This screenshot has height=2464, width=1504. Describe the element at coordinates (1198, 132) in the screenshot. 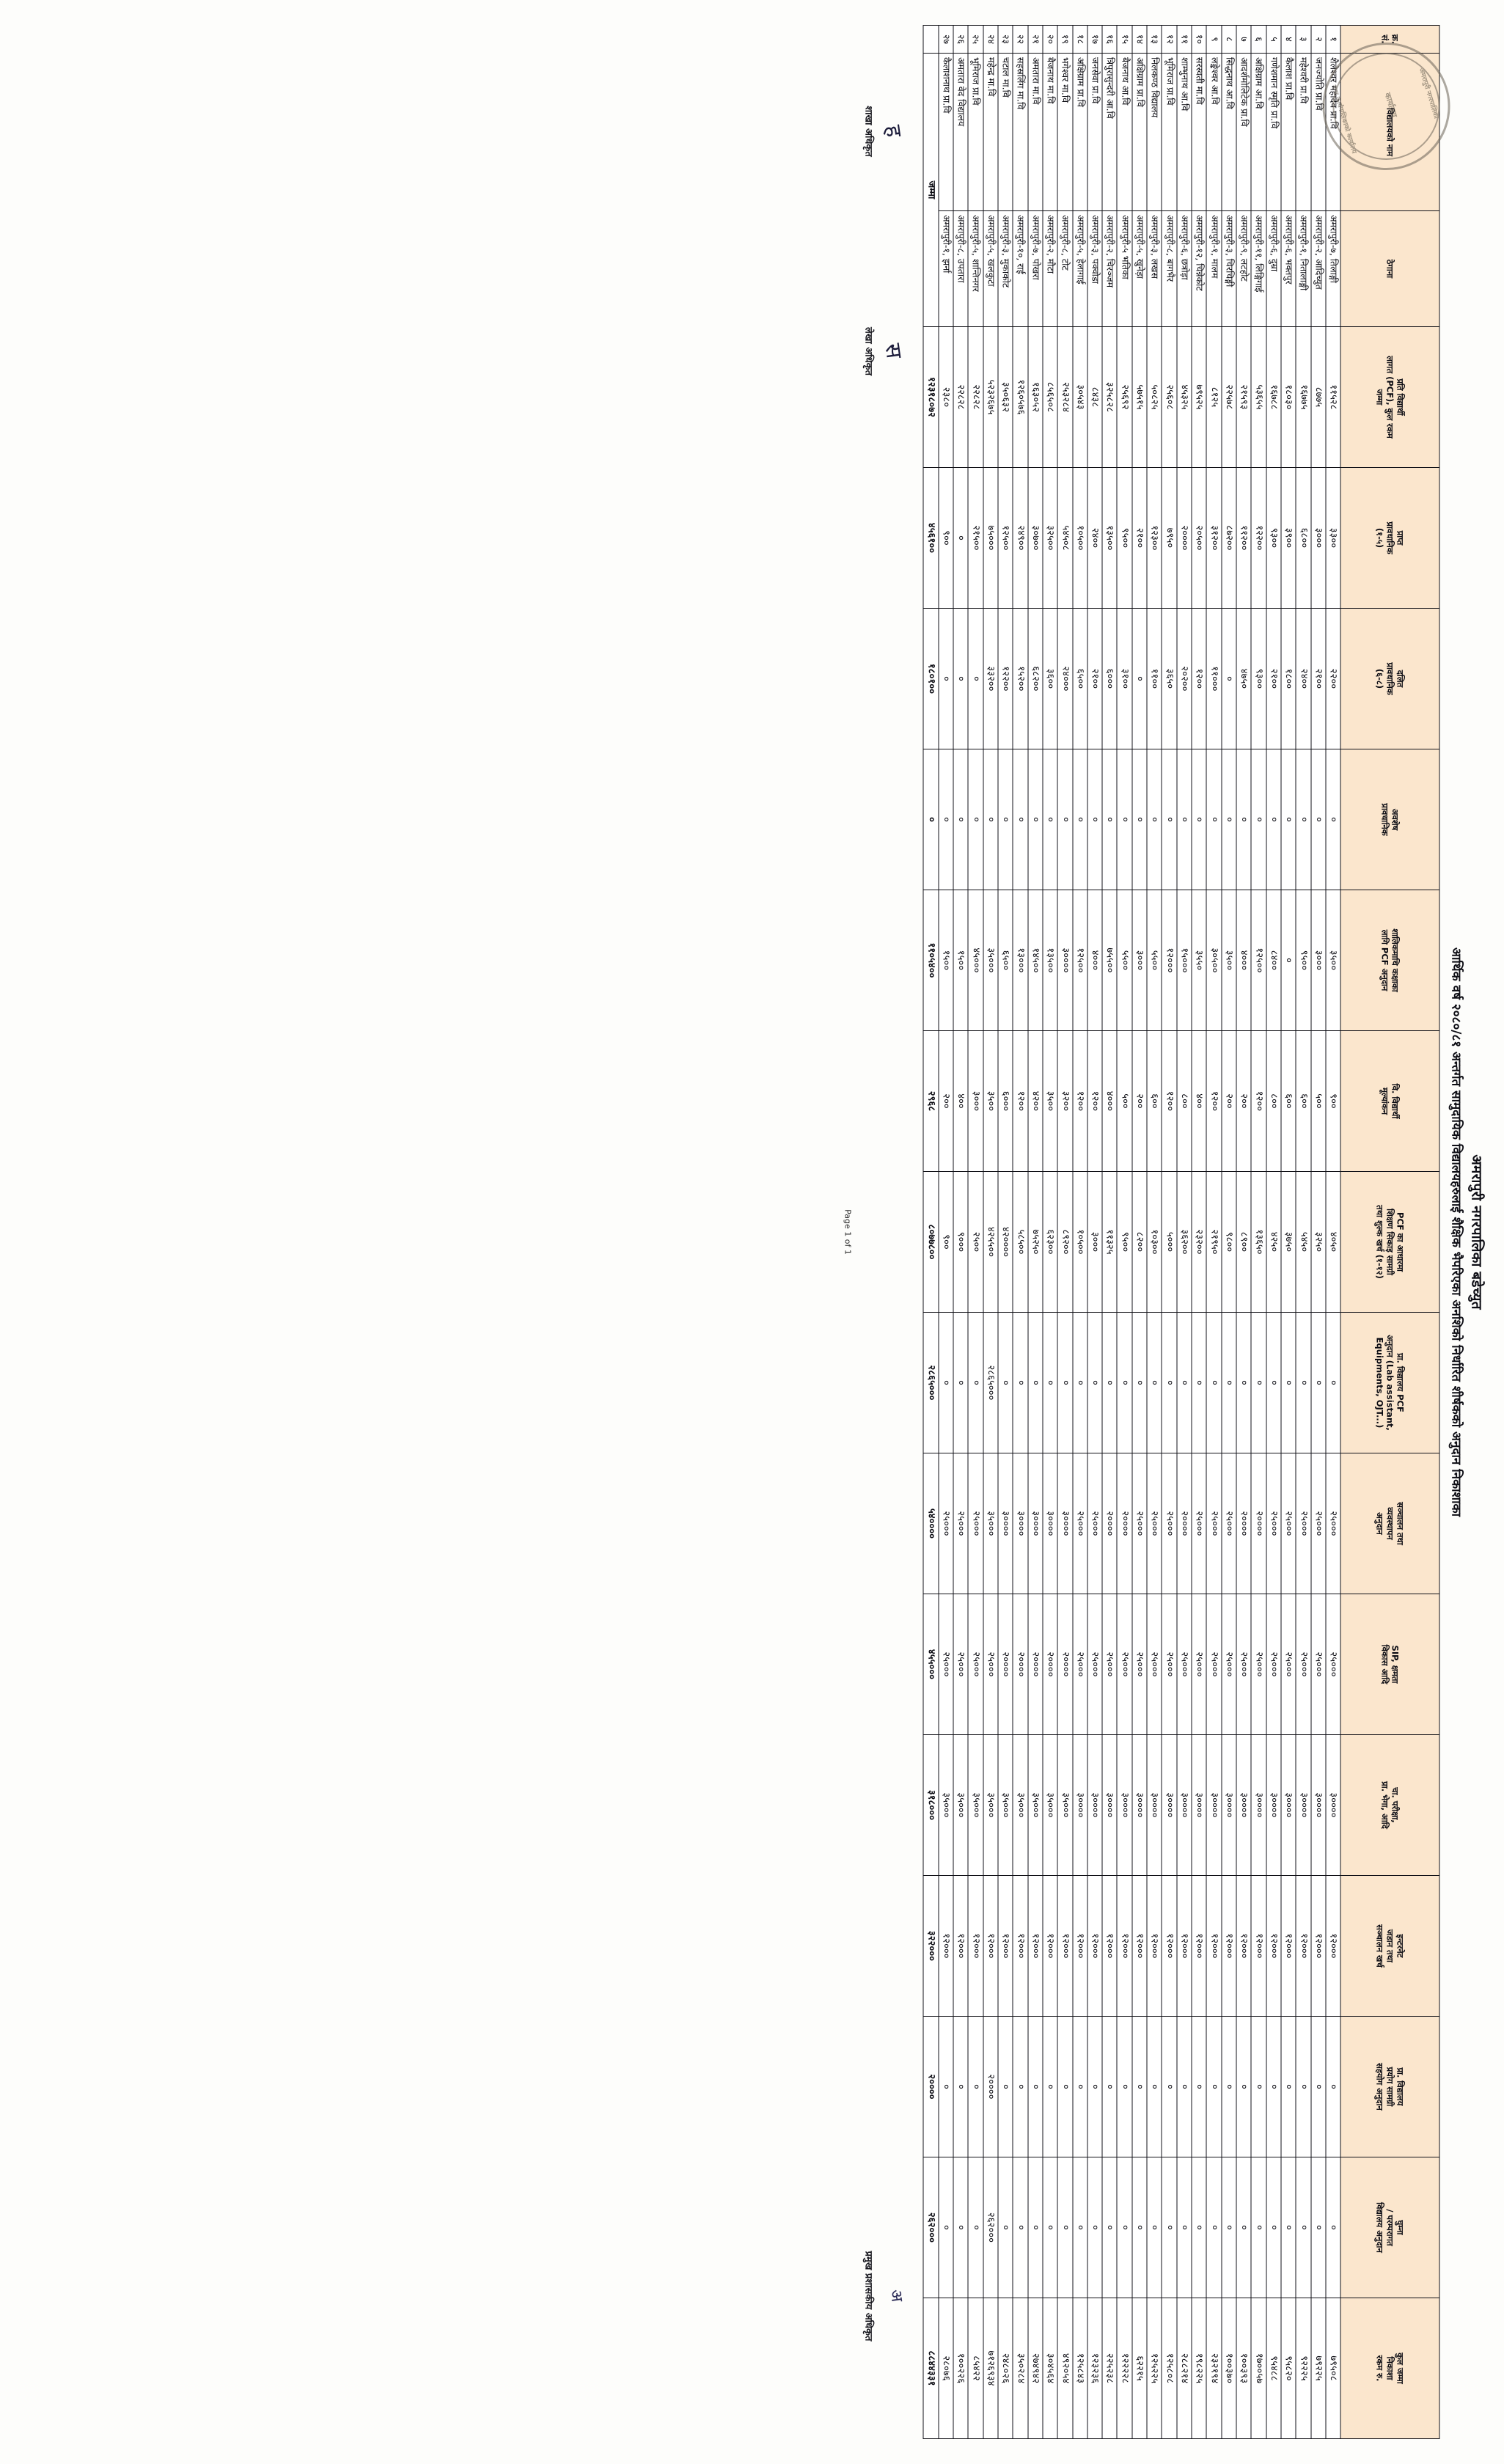

I see `cell-school: सरस्वती मा.वि` at that location.